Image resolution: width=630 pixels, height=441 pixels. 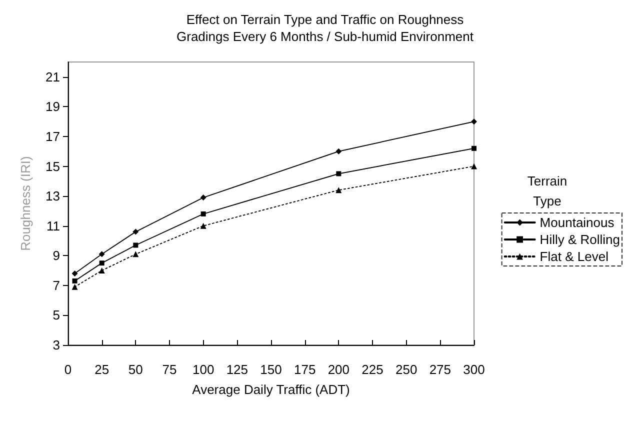 What do you see at coordinates (271, 369) in the screenshot?
I see `x-tick-label: 150` at bounding box center [271, 369].